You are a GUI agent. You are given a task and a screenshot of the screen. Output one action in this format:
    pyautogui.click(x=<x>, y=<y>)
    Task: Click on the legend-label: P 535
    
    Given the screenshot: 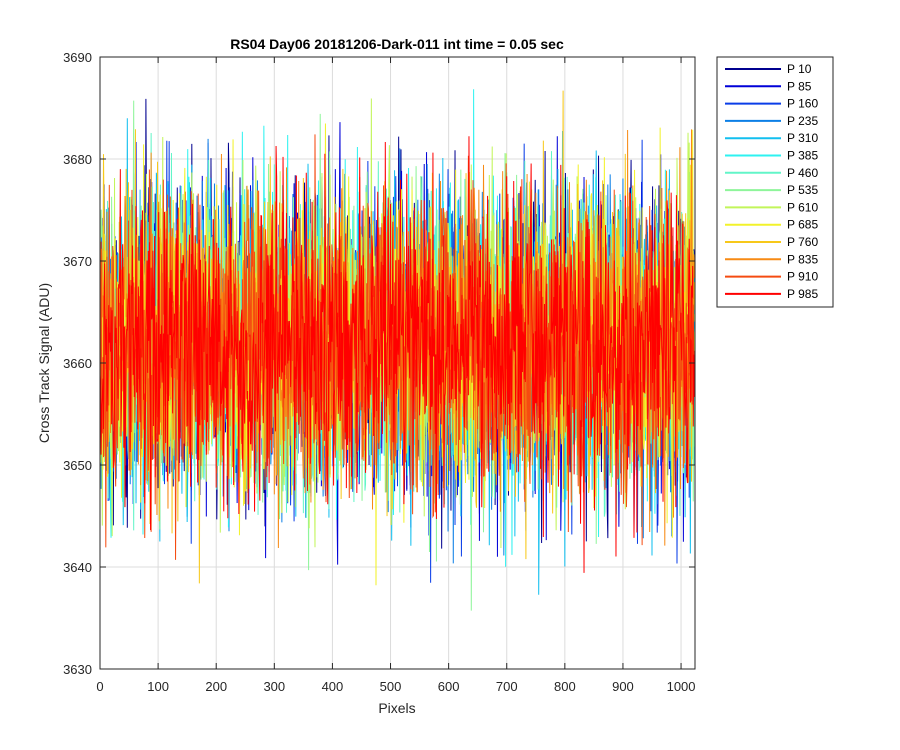 What is the action you would take?
    pyautogui.click(x=802, y=190)
    